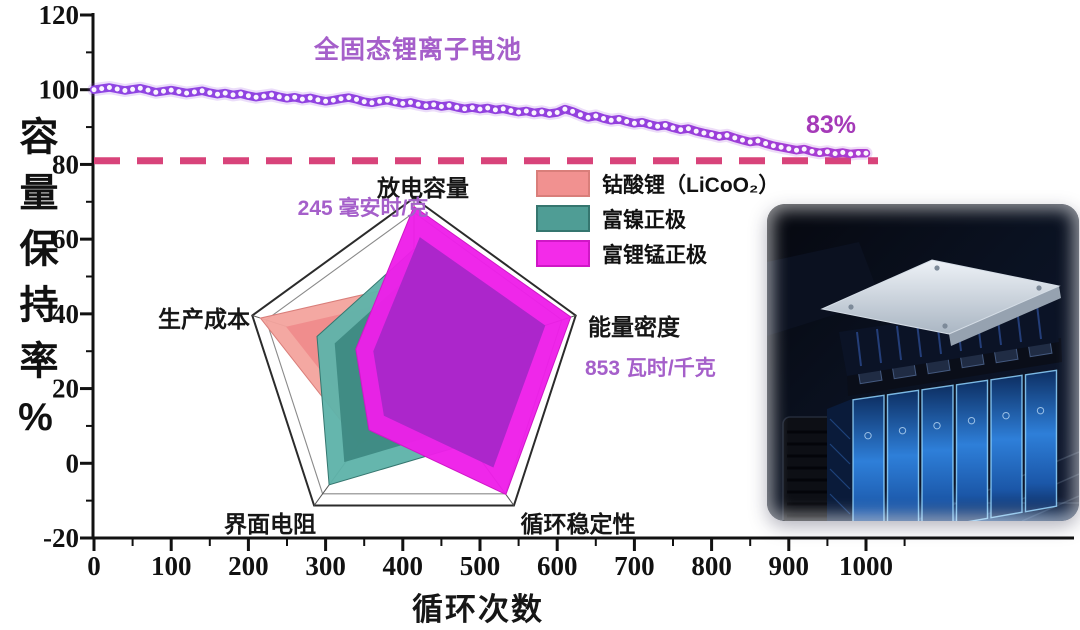  What do you see at coordinates (204, 319) in the screenshot?
I see `radar-axis-production-cost: 生产成本` at bounding box center [204, 319].